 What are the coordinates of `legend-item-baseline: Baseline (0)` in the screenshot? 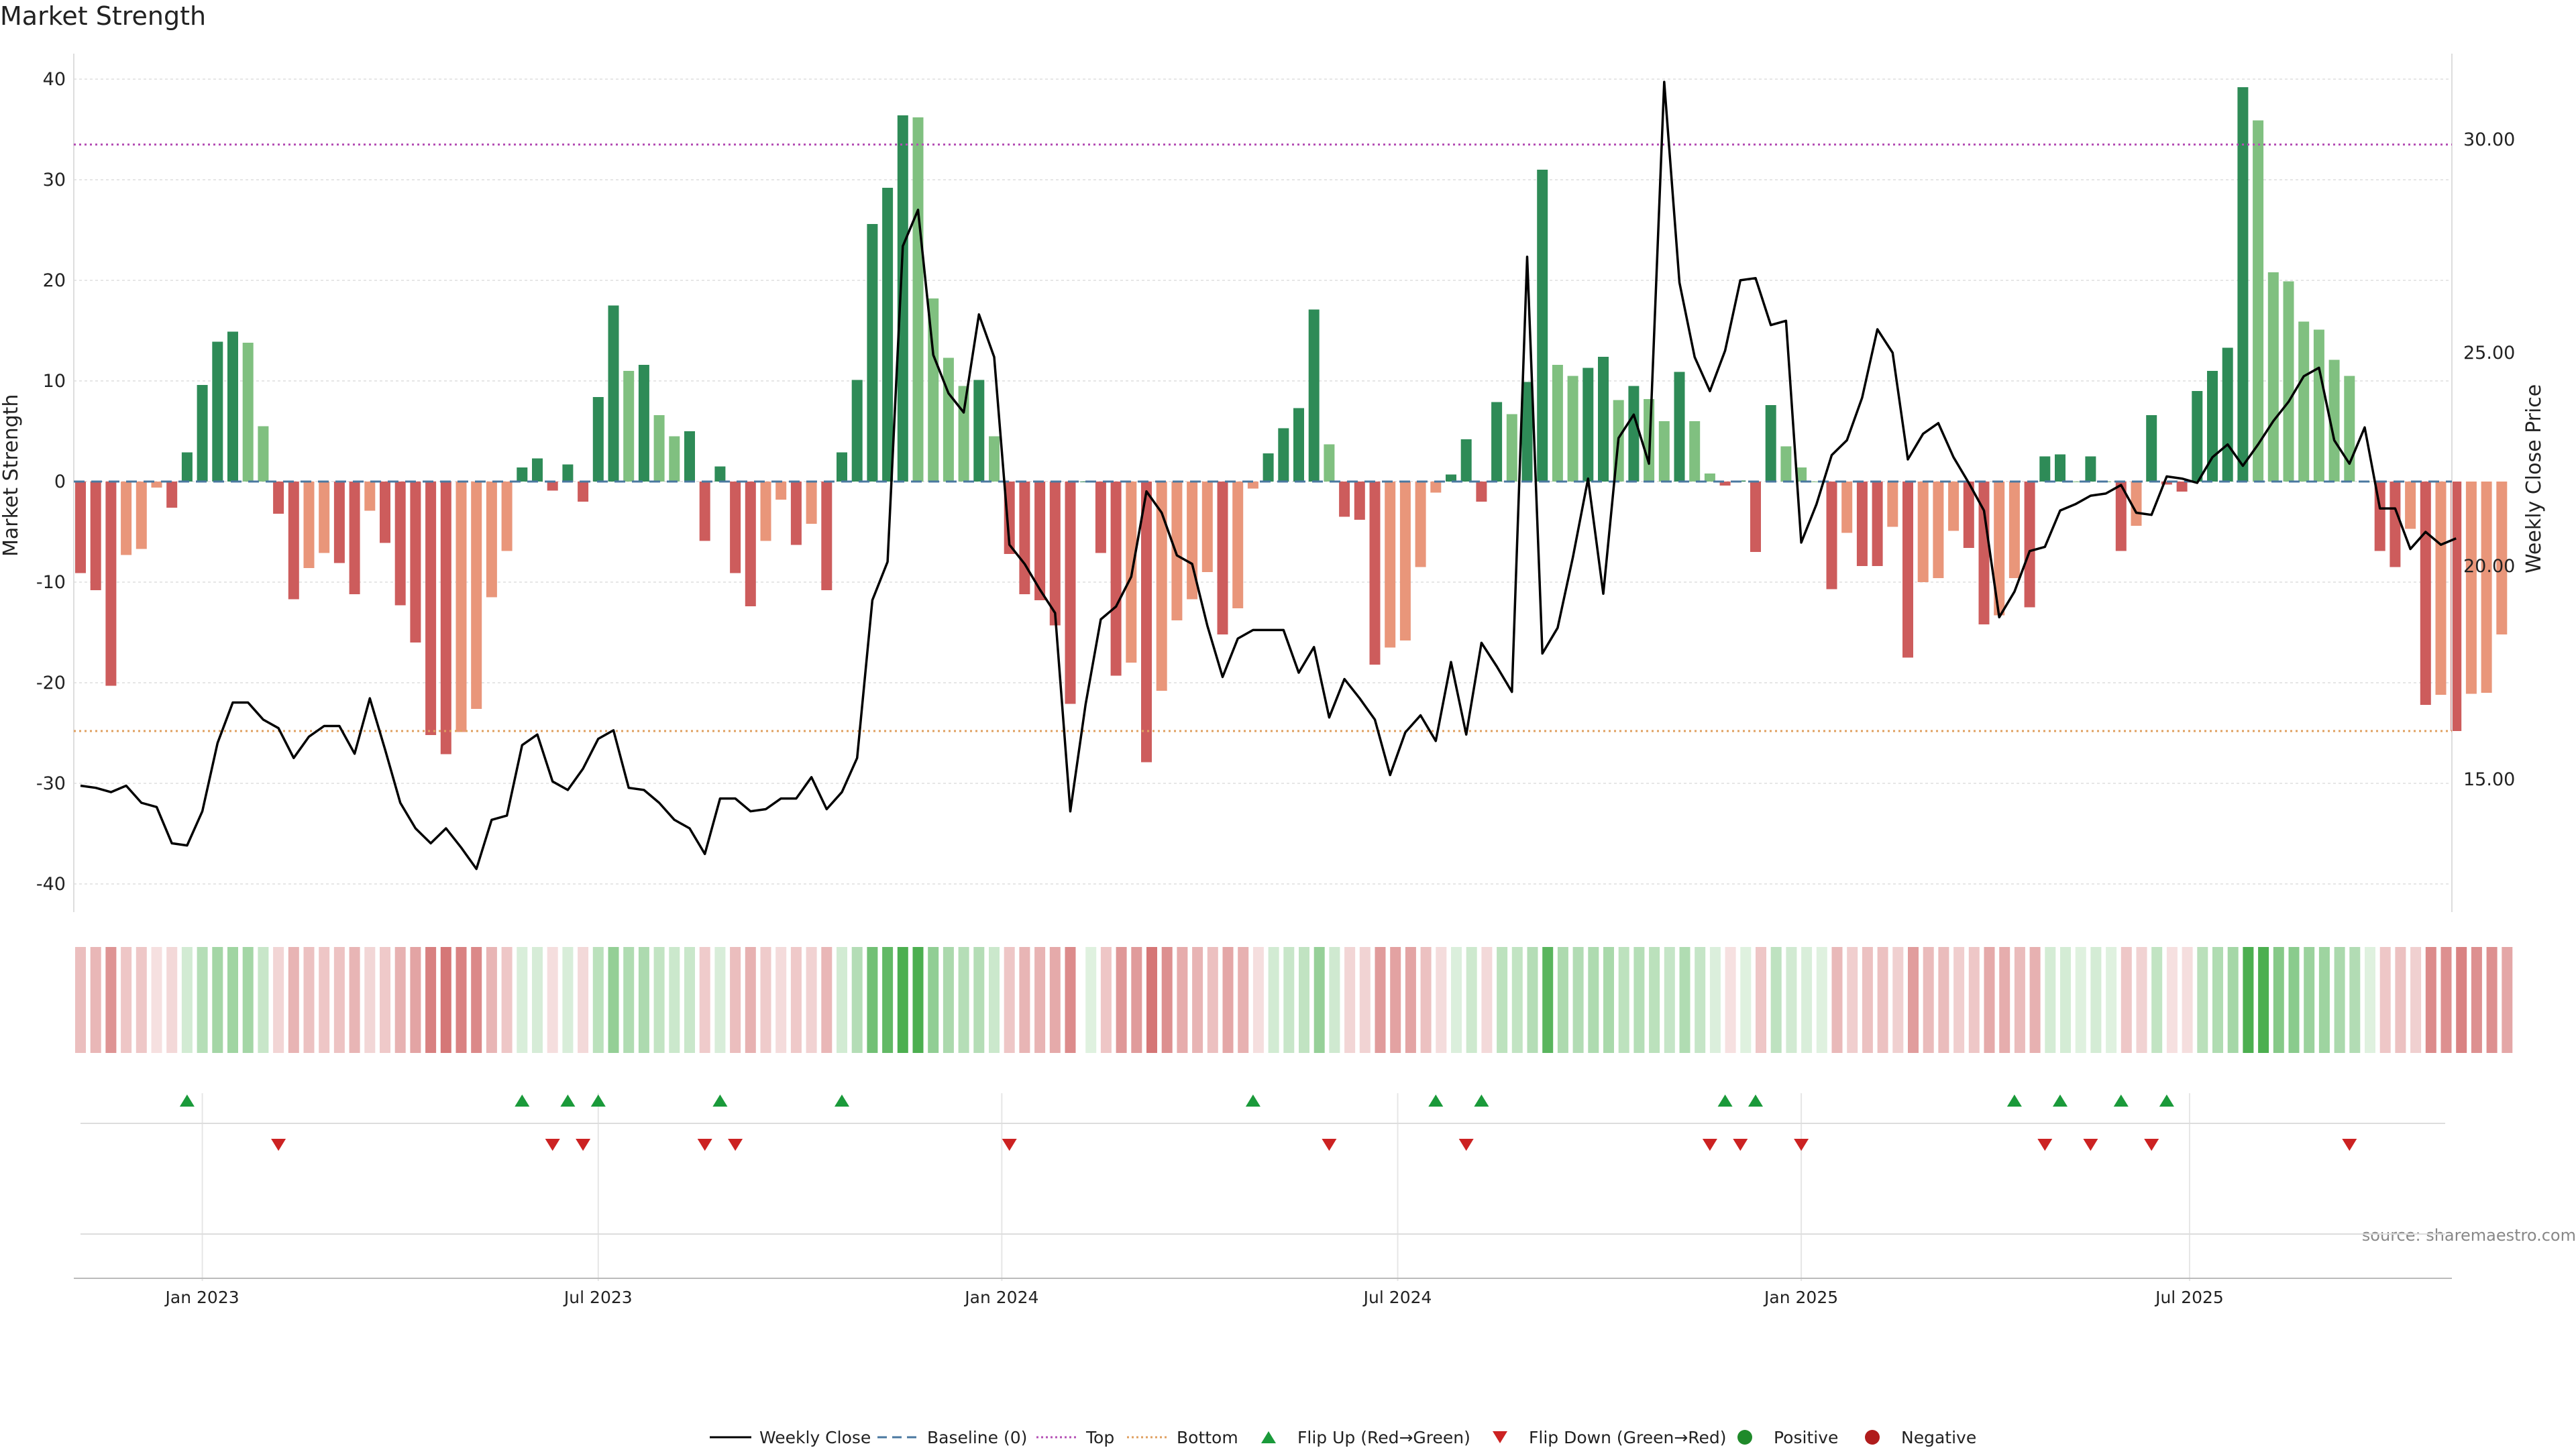 It's located at (952, 1437).